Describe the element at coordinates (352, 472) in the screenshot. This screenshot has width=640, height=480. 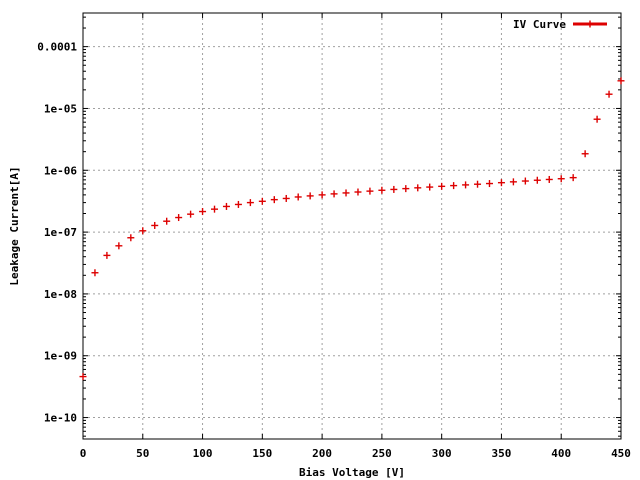
I see `x-axis-label: Bias Voltage [V]` at that location.